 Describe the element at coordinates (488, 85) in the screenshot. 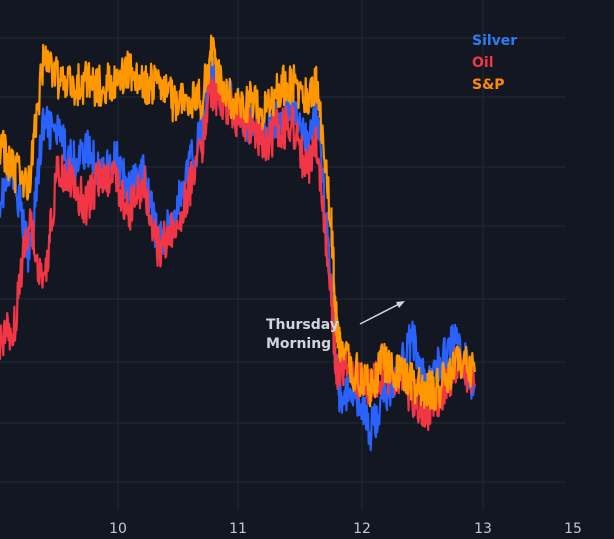

I see `legend-item-sp: S&P` at that location.